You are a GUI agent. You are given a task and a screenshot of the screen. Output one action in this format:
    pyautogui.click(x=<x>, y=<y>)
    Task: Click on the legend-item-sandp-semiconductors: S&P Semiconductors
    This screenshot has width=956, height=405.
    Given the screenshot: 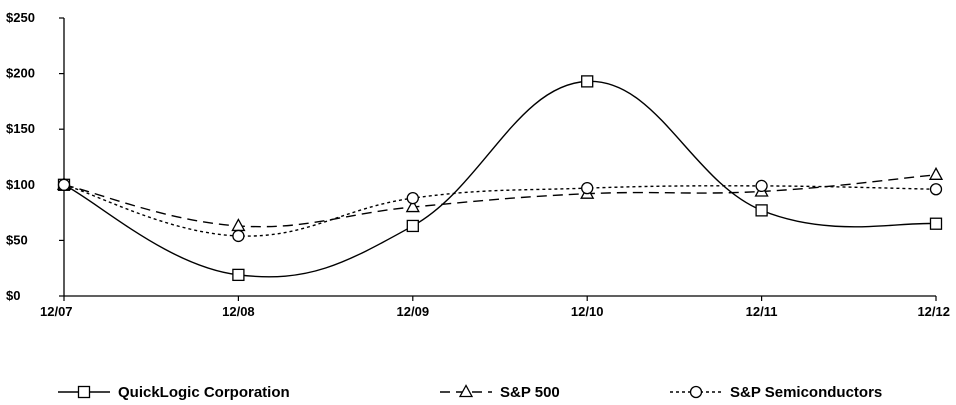 What is the action you would take?
    pyautogui.click(x=776, y=392)
    